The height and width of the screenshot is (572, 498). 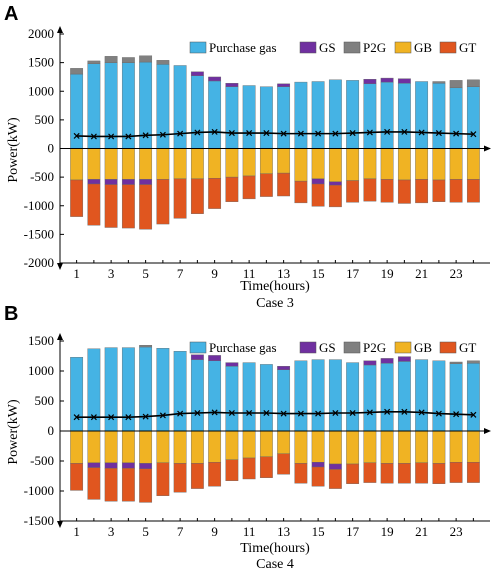 What do you see at coordinates (374, 347) in the screenshot?
I see `legend-label-p2g-b: P2G` at bounding box center [374, 347].